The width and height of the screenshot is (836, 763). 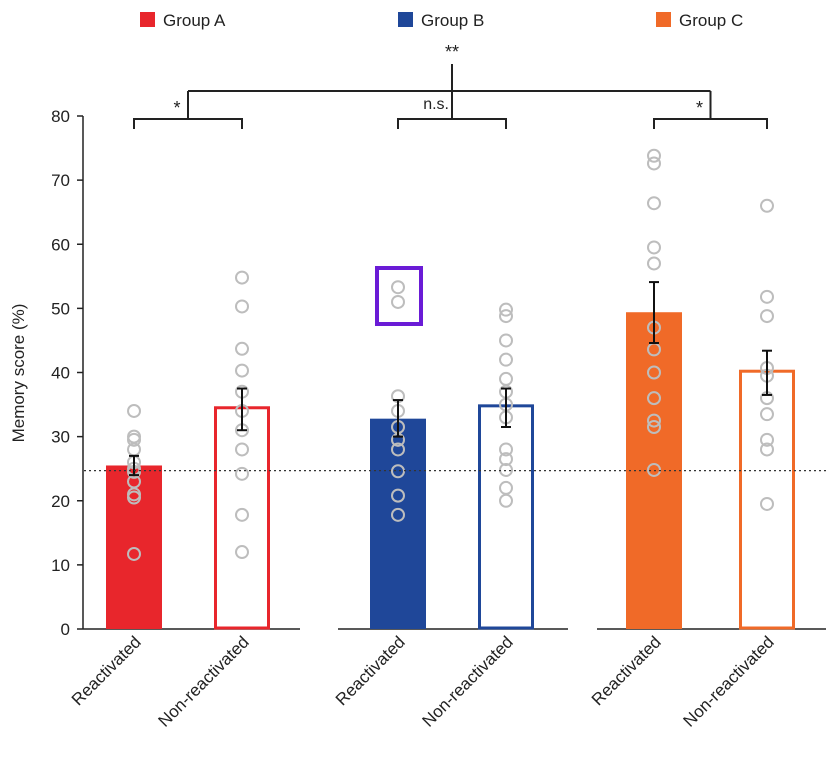 I want to click on y-tick-label: 30, so click(x=60, y=437).